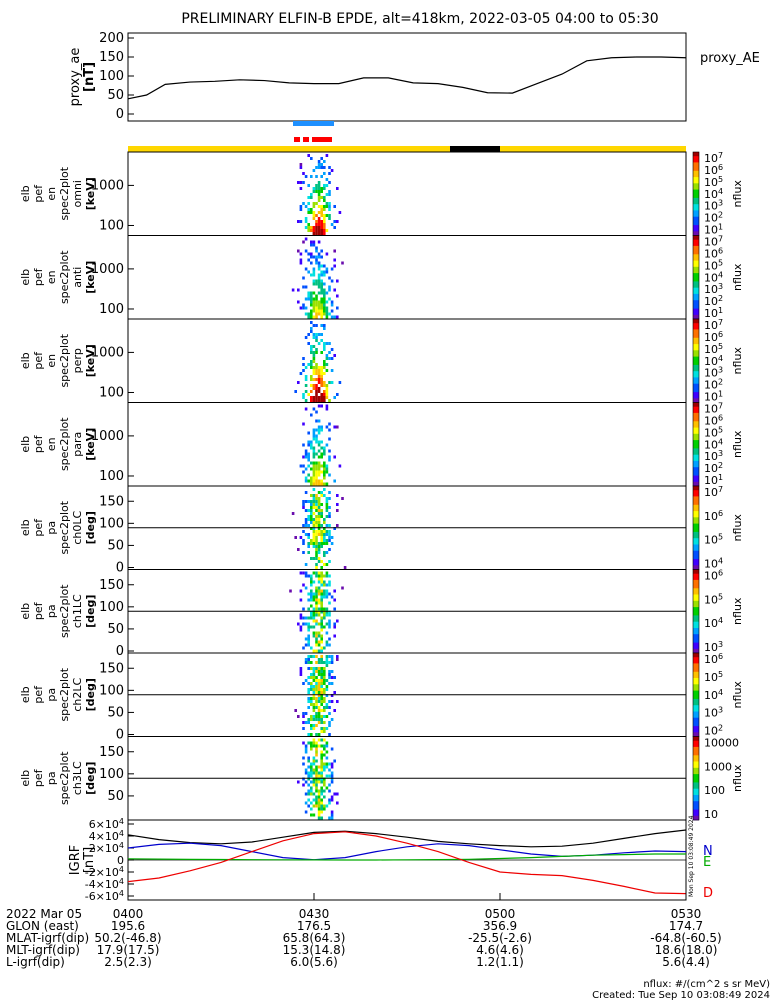  What do you see at coordinates (737, 444) in the screenshot?
I see `colorbar-label: nflux` at bounding box center [737, 444].